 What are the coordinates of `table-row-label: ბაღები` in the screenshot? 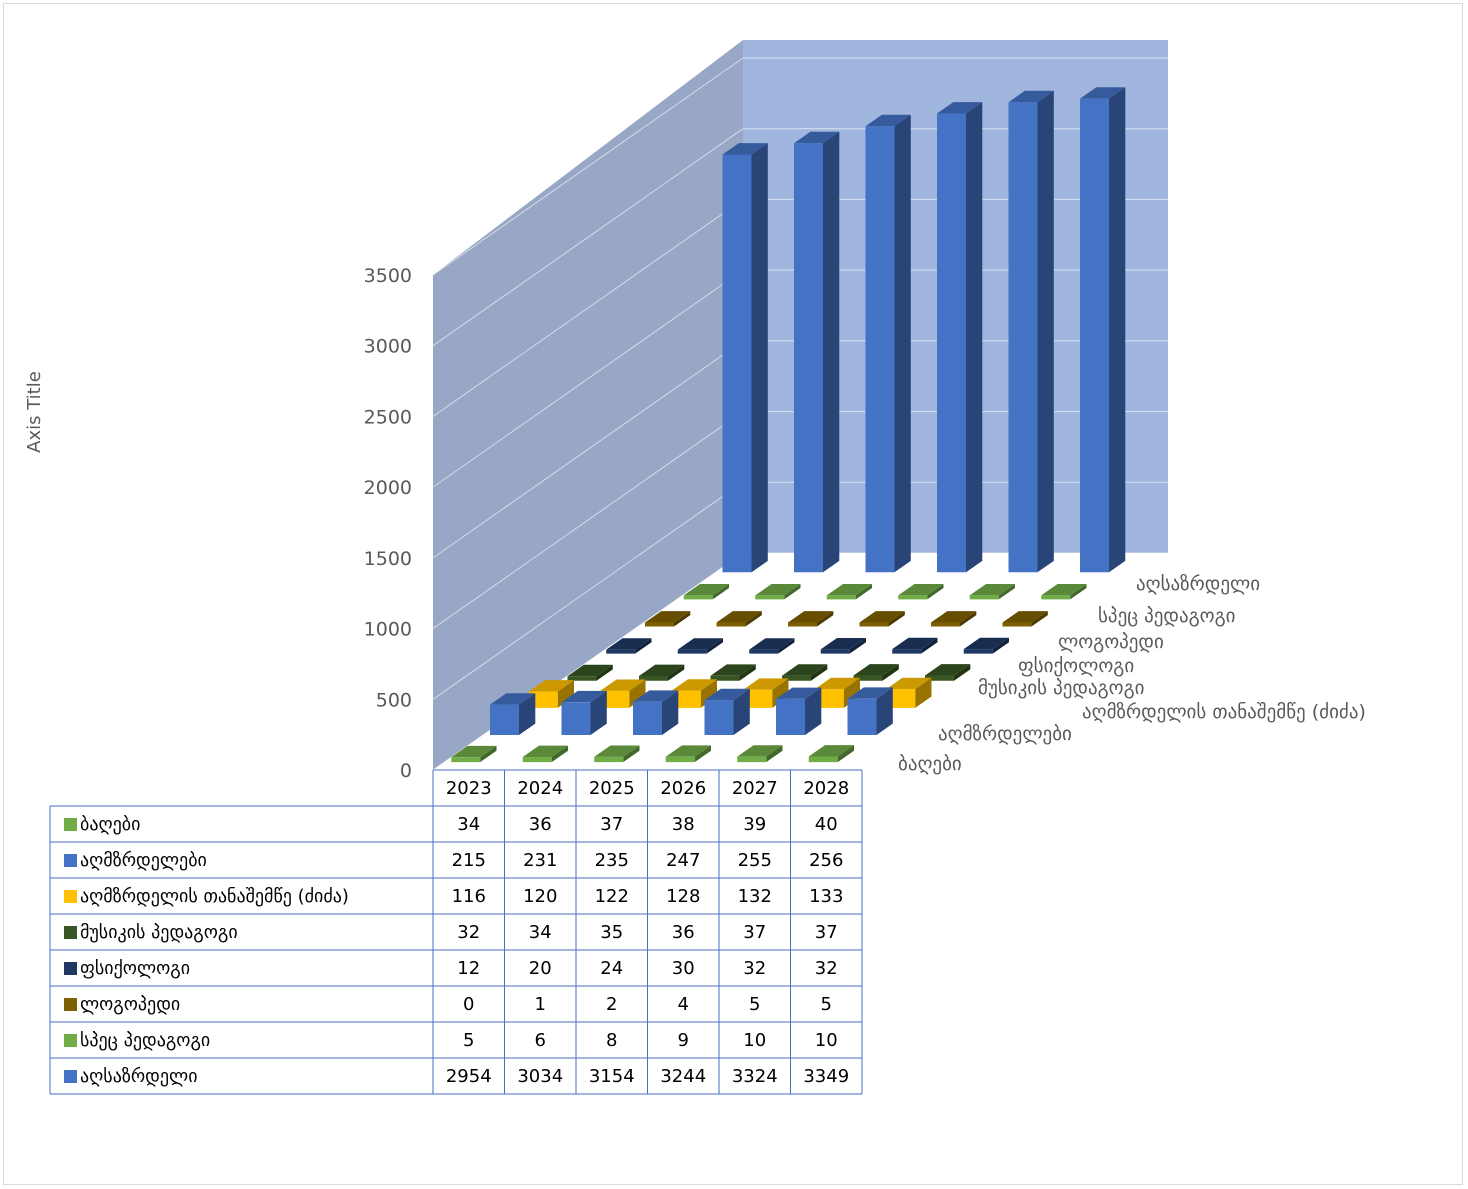 It's located at (110, 824).